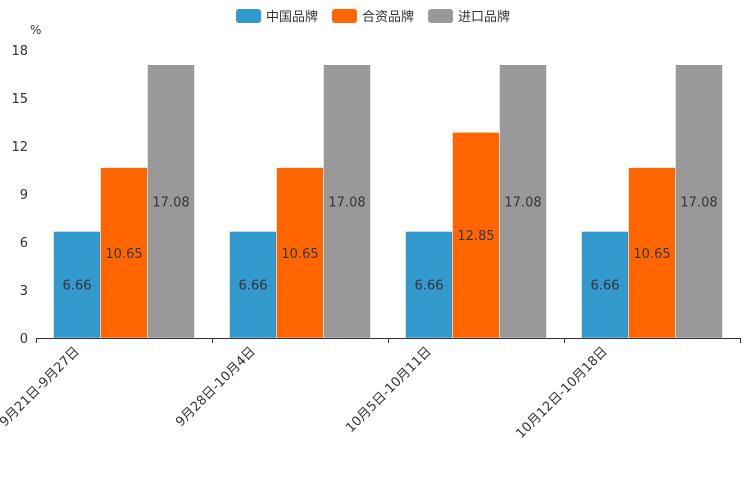 The height and width of the screenshot is (504, 750). What do you see at coordinates (484, 17) in the screenshot?
I see `legend-label: 进口品牌` at bounding box center [484, 17].